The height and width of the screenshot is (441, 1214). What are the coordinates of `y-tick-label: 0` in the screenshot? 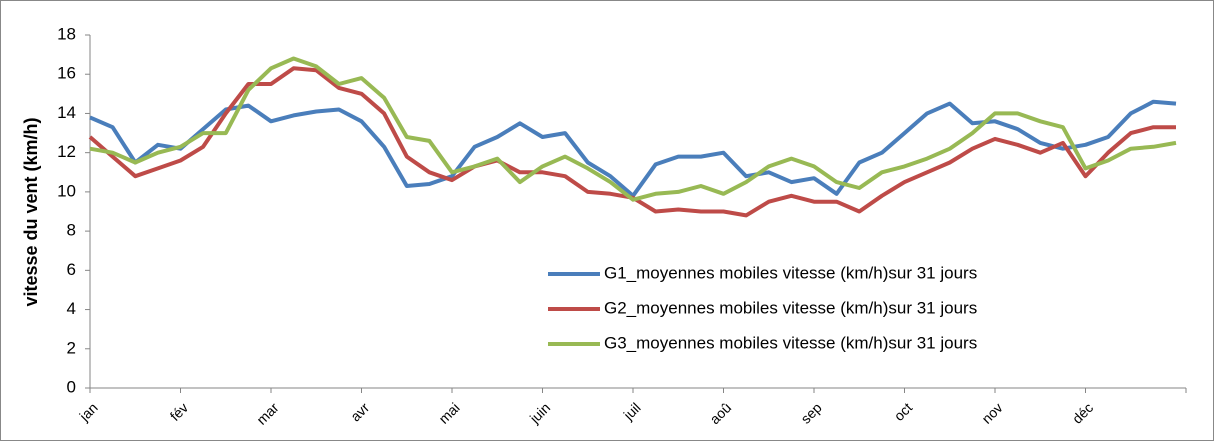 It's located at (71, 386).